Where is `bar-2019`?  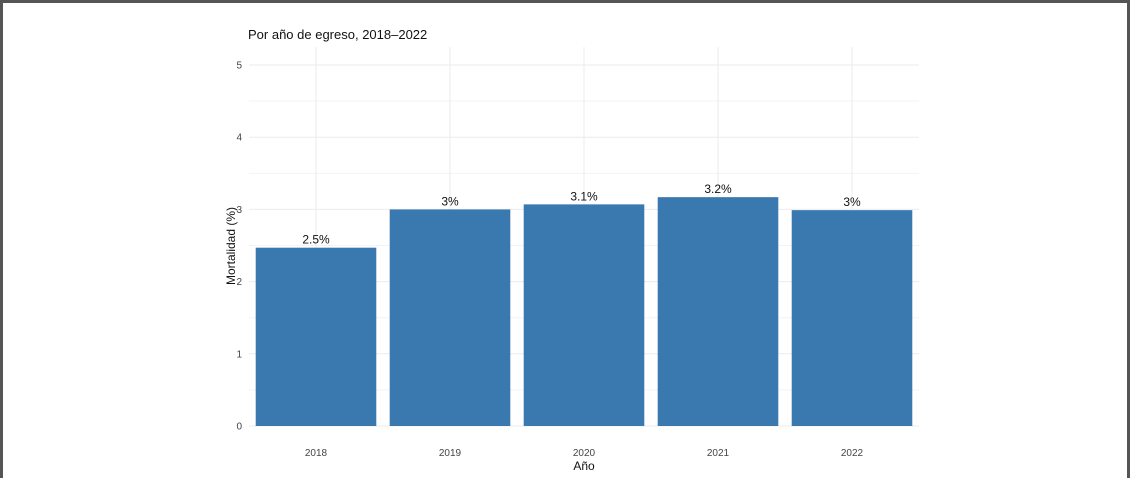
bar-2019 is located at coordinates (450, 317).